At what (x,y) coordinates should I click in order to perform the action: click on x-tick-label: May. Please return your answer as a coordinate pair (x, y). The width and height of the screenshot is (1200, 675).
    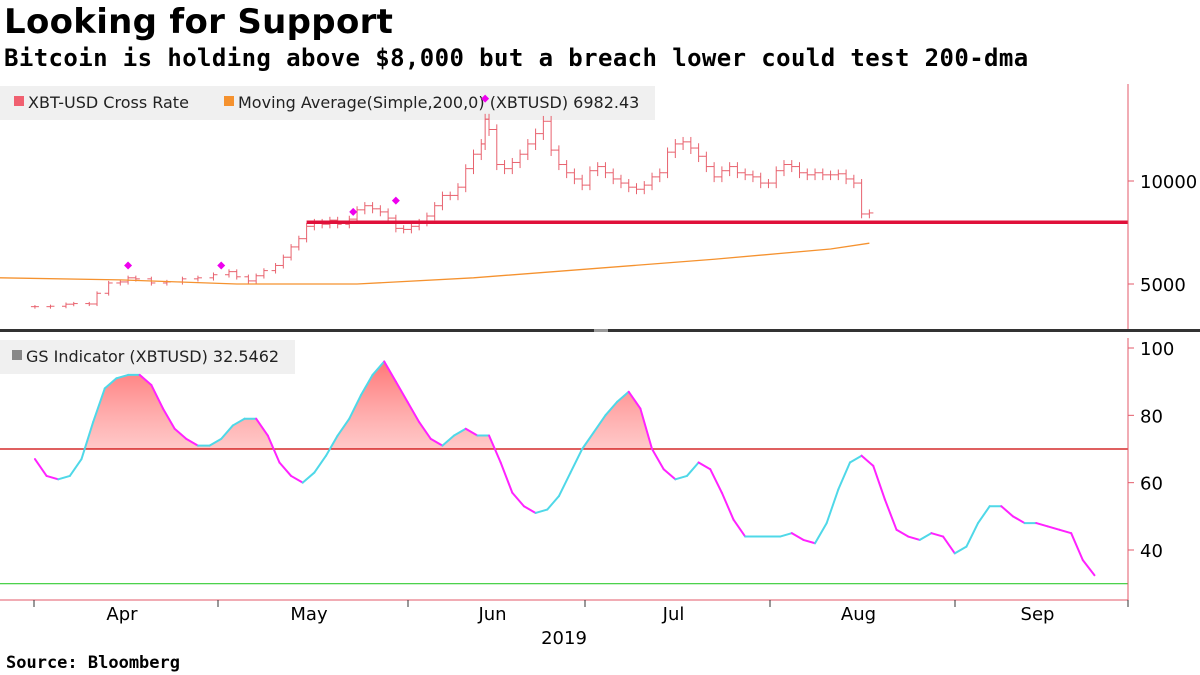
    Looking at the image, I should click on (309, 614).